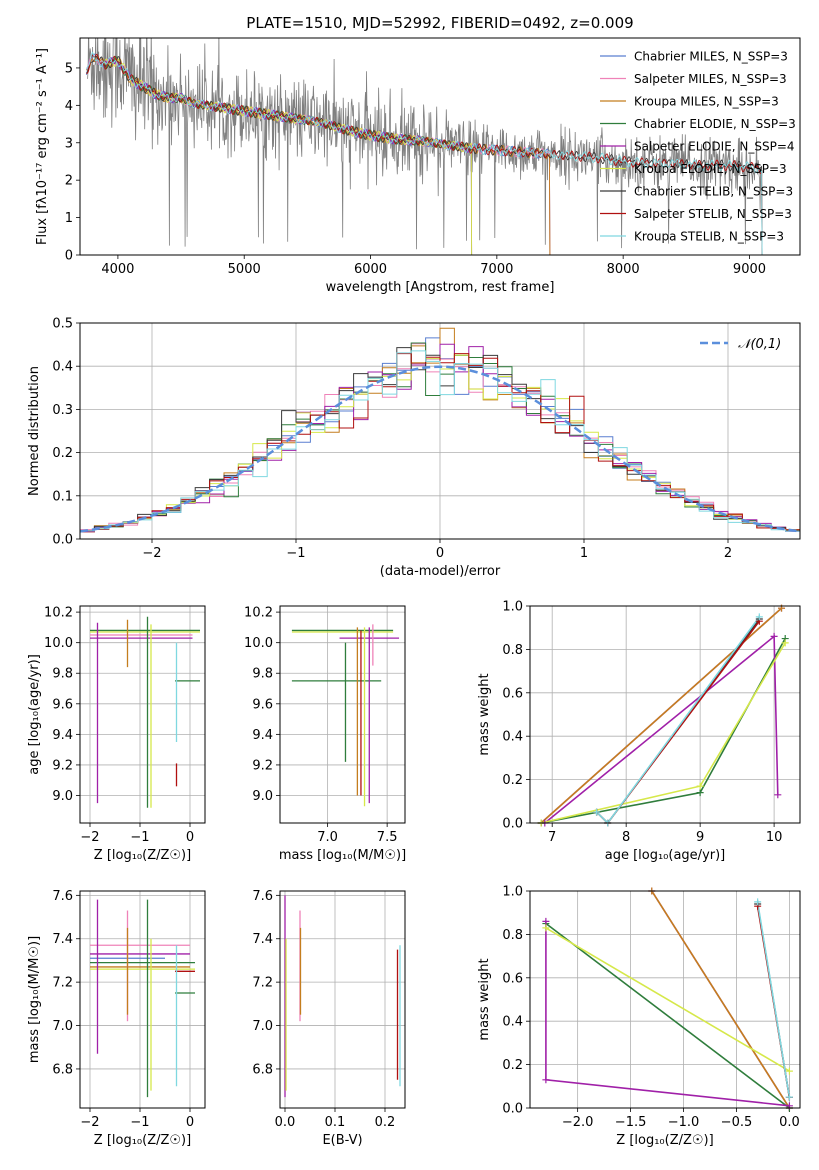 This screenshot has height=1170, width=819. What do you see at coordinates (69, 181) in the screenshot?
I see `y-tick-label: 2` at bounding box center [69, 181].